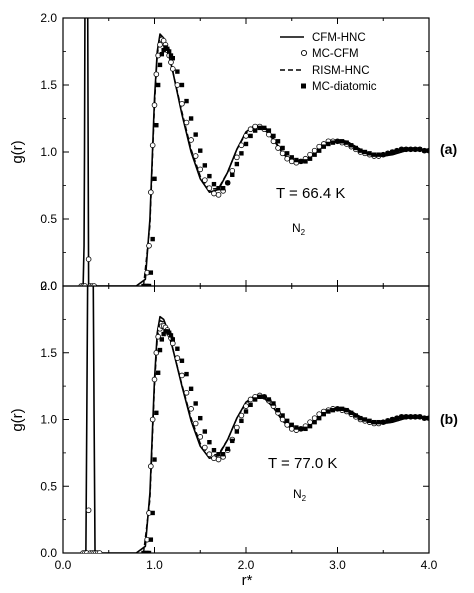 This screenshot has width=474, height=593. Describe the element at coordinates (335, 54) in the screenshot. I see `legend-label-mc-cfm: MC-CFM` at that location.